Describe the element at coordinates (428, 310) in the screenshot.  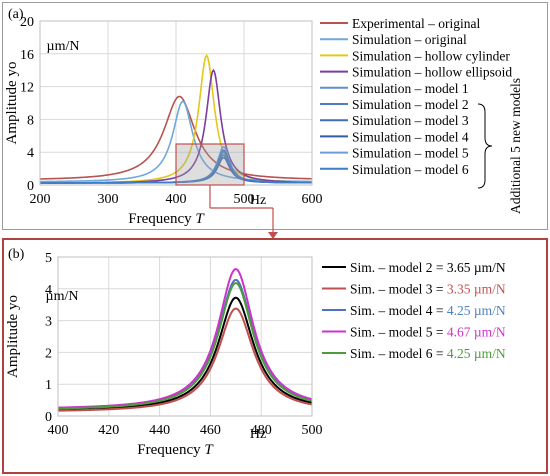
I see `legend-label: Sim. – model 4 = 4.25 µm/N` at that location.